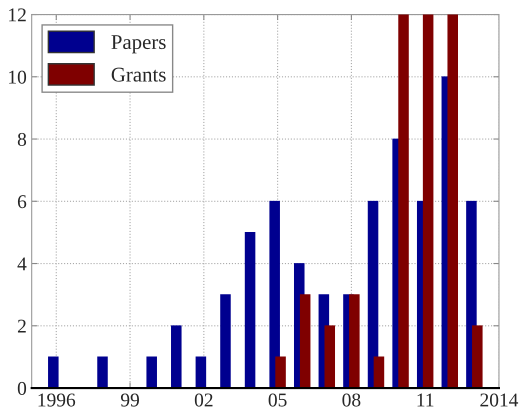 This screenshot has height=415, width=528. Describe the element at coordinates (203, 400) in the screenshot. I see `x-tick-label: 02` at that location.